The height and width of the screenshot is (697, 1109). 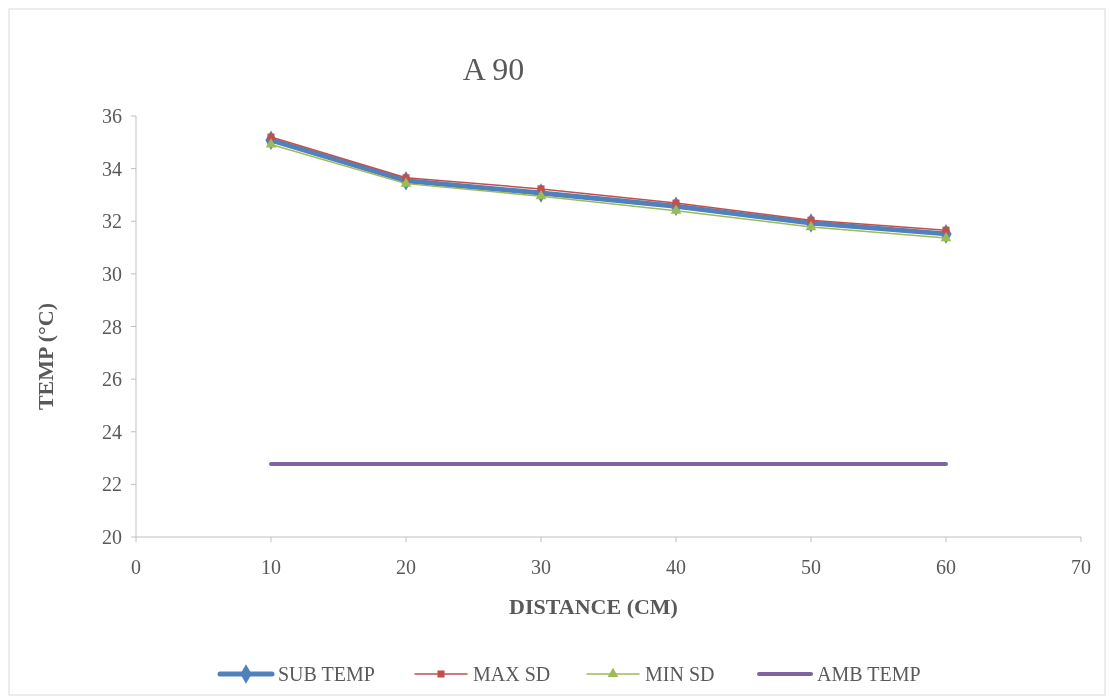 I want to click on y-tick-label: 36, so click(x=112, y=116).